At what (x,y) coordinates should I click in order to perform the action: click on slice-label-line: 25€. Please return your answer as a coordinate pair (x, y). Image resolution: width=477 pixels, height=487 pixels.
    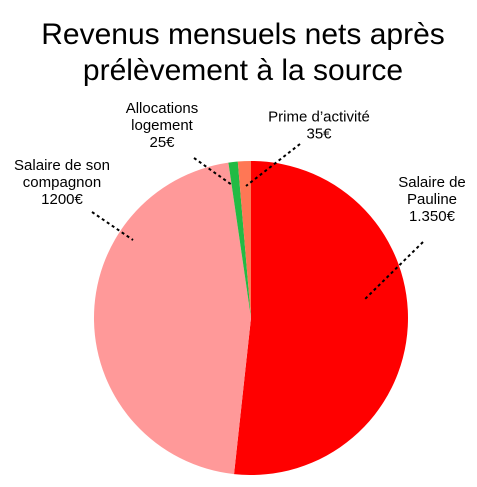
    Looking at the image, I should click on (162, 142).